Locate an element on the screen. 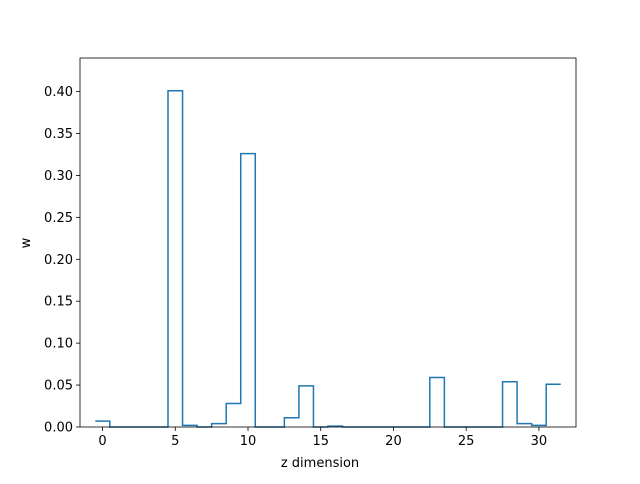  y-tick-label: 0.00 is located at coordinates (58, 428).